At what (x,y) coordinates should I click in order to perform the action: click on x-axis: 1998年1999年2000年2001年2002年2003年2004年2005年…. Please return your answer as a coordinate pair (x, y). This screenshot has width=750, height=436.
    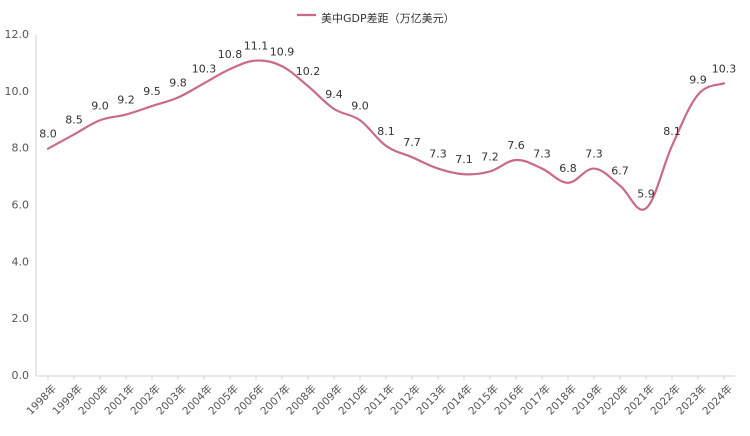
    Looking at the image, I should click on (379, 396).